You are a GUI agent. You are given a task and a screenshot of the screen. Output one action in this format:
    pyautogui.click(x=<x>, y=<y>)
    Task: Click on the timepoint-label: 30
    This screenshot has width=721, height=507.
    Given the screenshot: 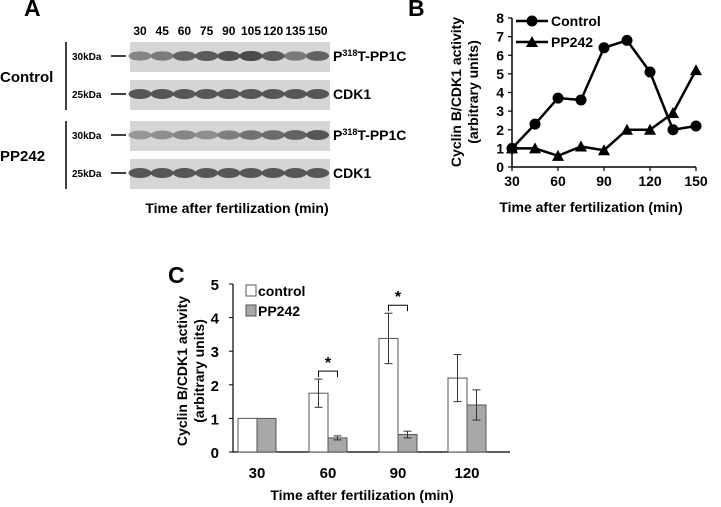 What is the action you would take?
    pyautogui.click(x=140, y=31)
    